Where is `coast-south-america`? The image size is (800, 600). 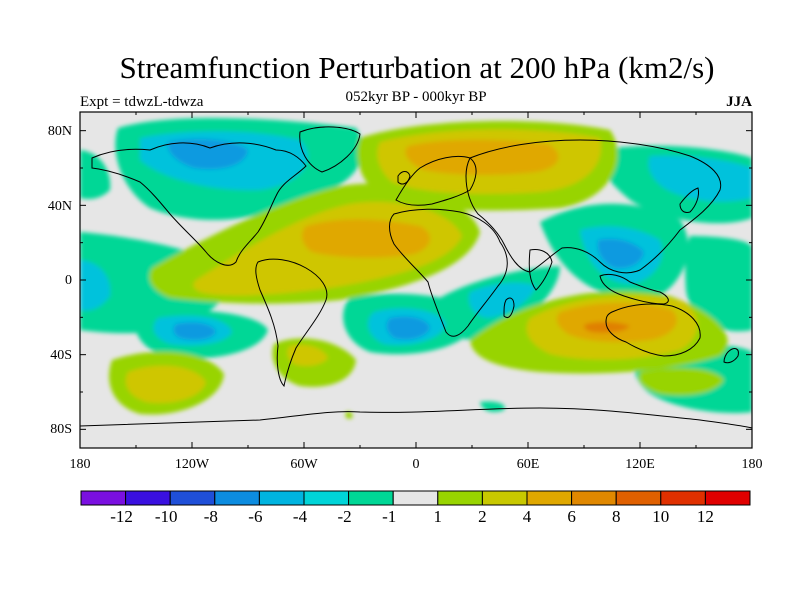 coast-south-america is located at coordinates (291, 323).